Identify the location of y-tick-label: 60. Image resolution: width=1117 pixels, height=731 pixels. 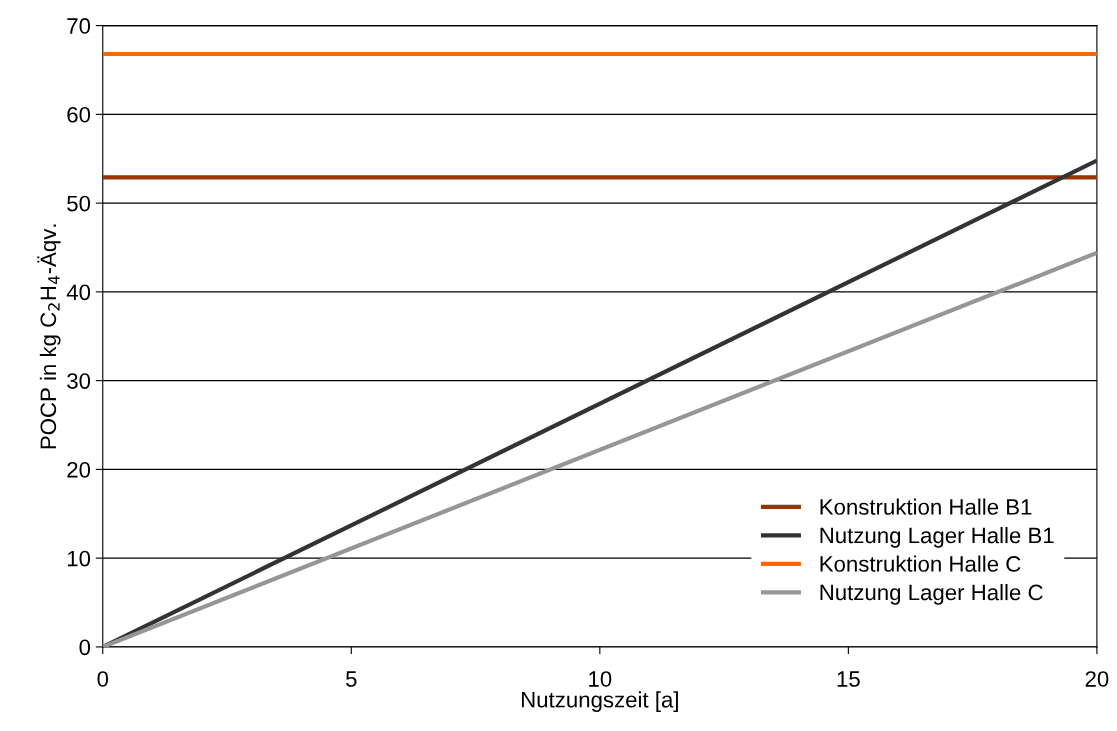
(79, 114).